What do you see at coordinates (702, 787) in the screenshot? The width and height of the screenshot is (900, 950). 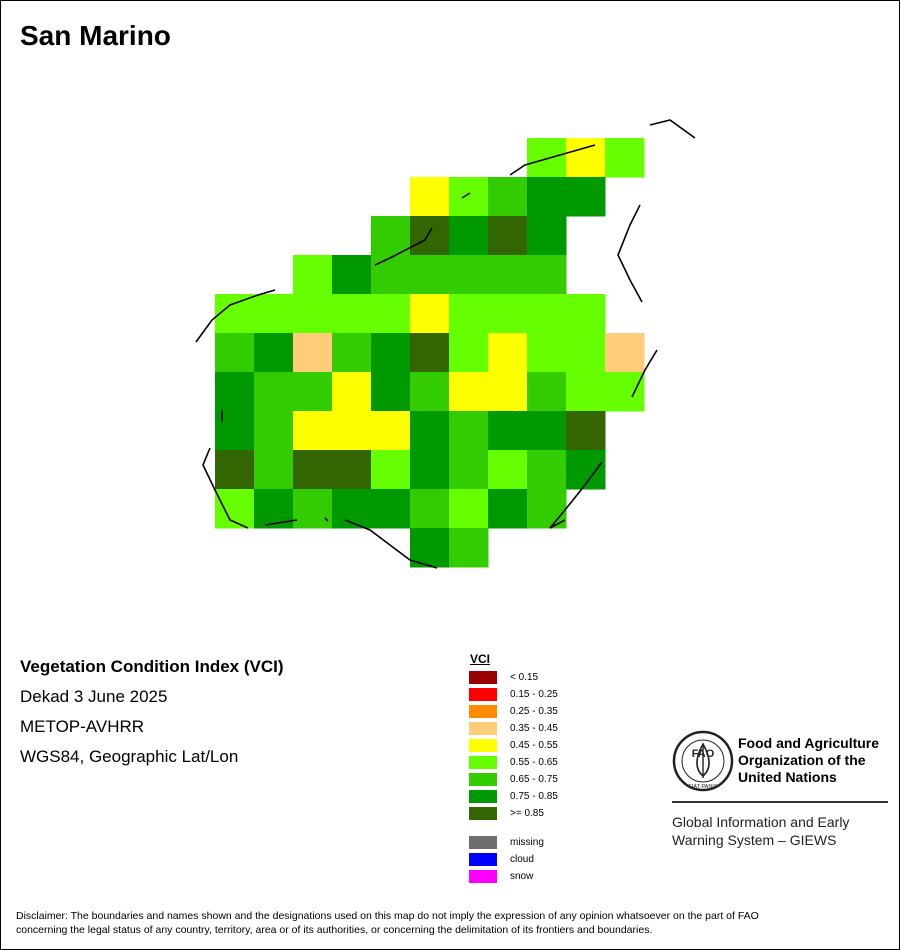 I see `fao-logo-motto: FIAT PANIS` at bounding box center [702, 787].